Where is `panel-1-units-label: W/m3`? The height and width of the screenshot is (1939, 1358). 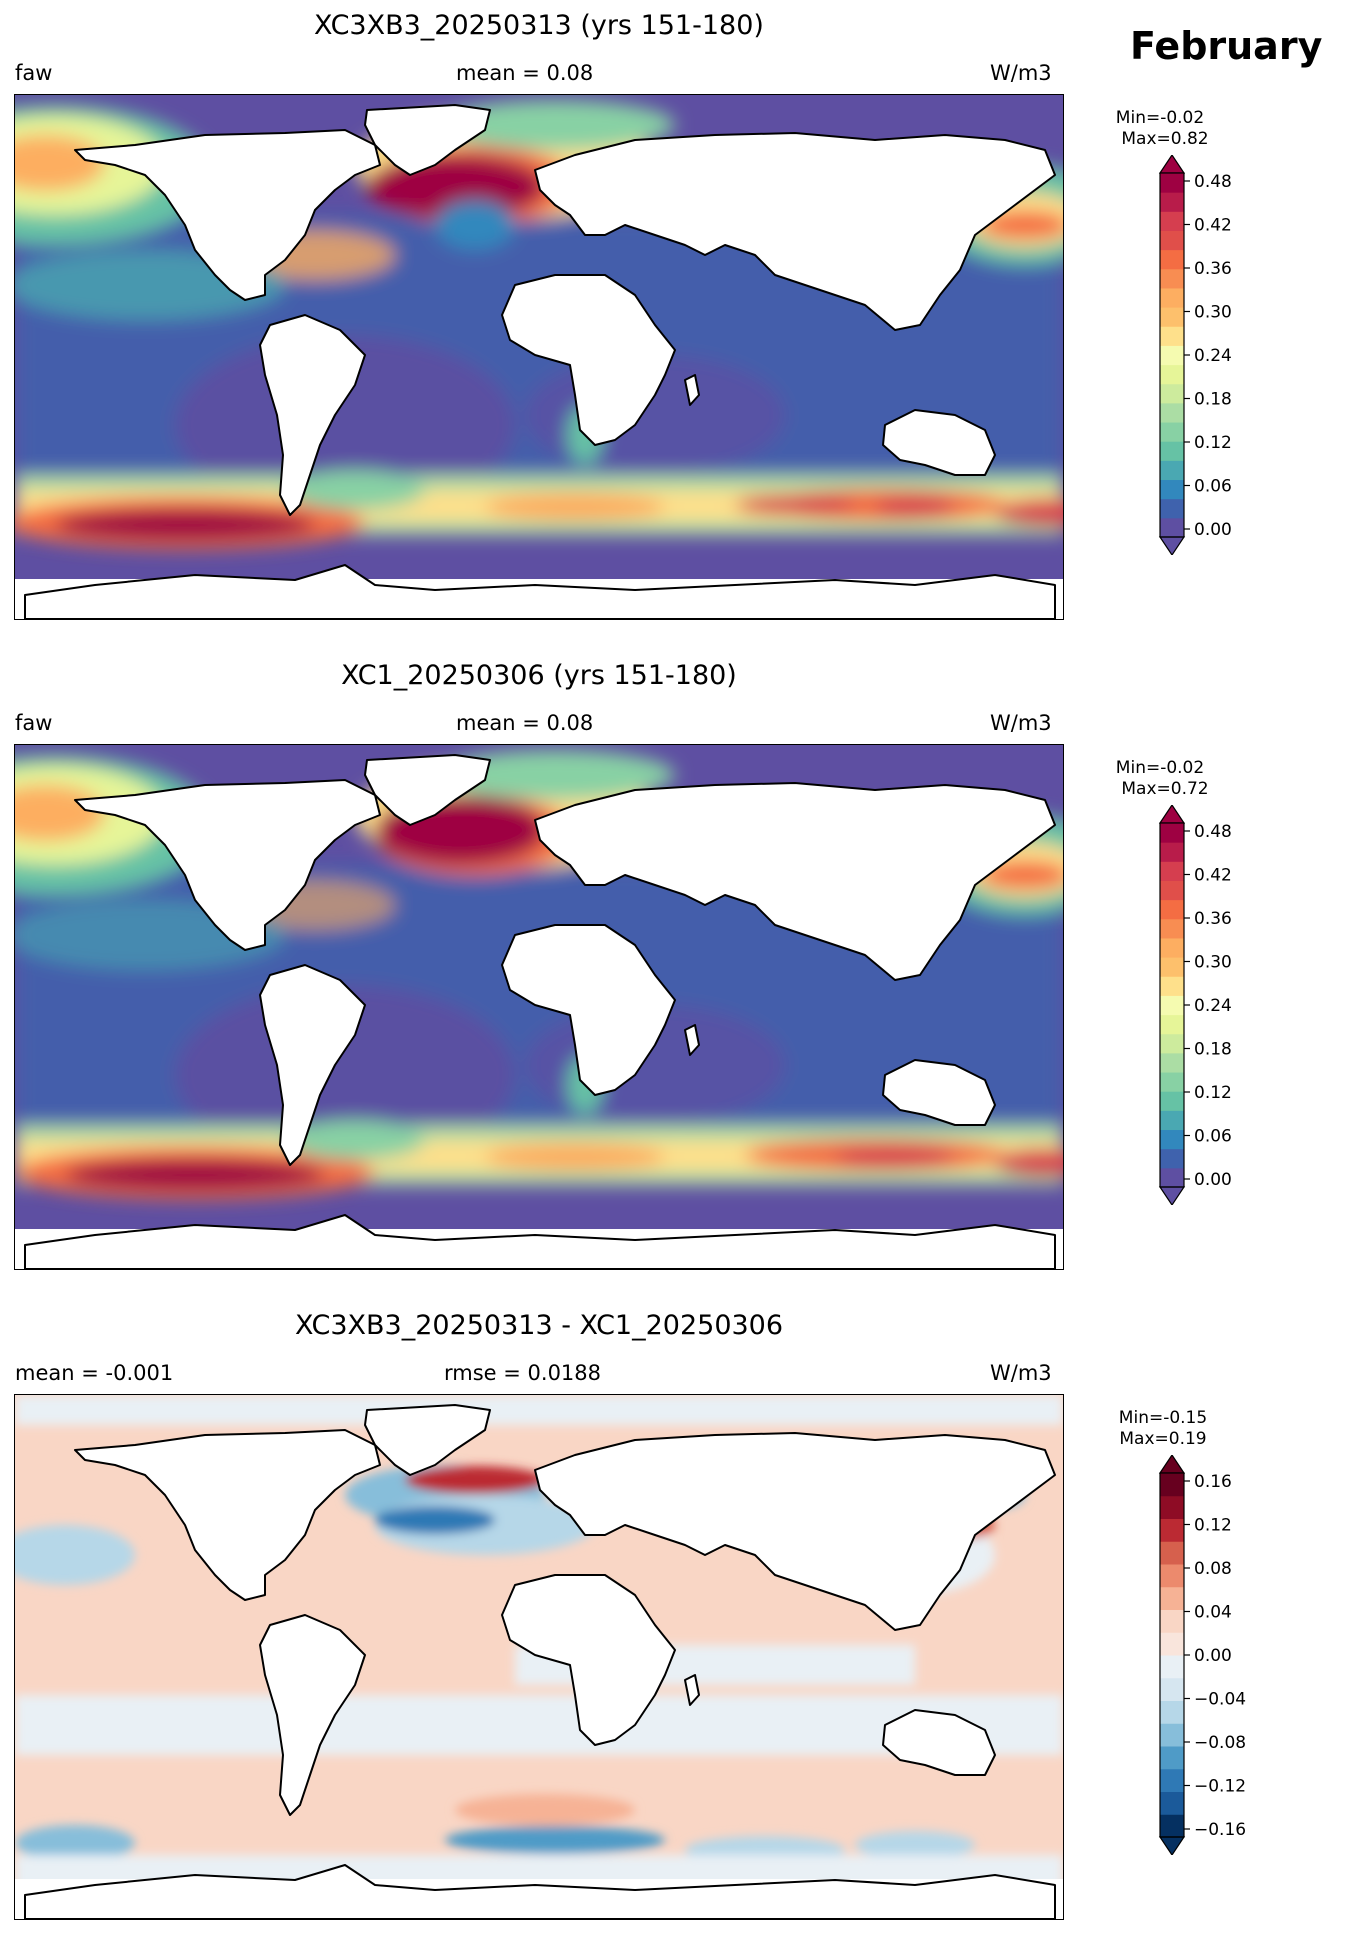
panel-1-units-label: W/m3 is located at coordinates (1021, 73).